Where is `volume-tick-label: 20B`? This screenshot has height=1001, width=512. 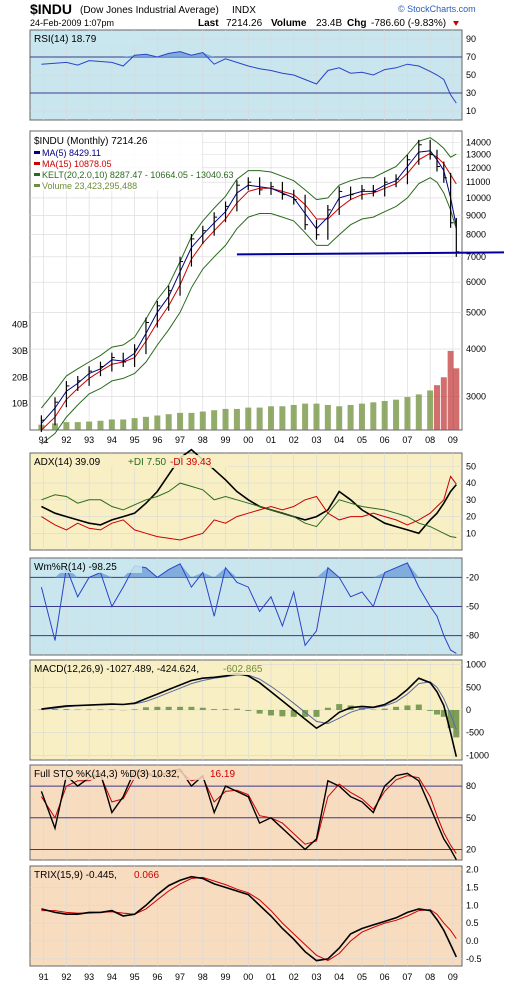 volume-tick-label: 20B is located at coordinates (20, 377).